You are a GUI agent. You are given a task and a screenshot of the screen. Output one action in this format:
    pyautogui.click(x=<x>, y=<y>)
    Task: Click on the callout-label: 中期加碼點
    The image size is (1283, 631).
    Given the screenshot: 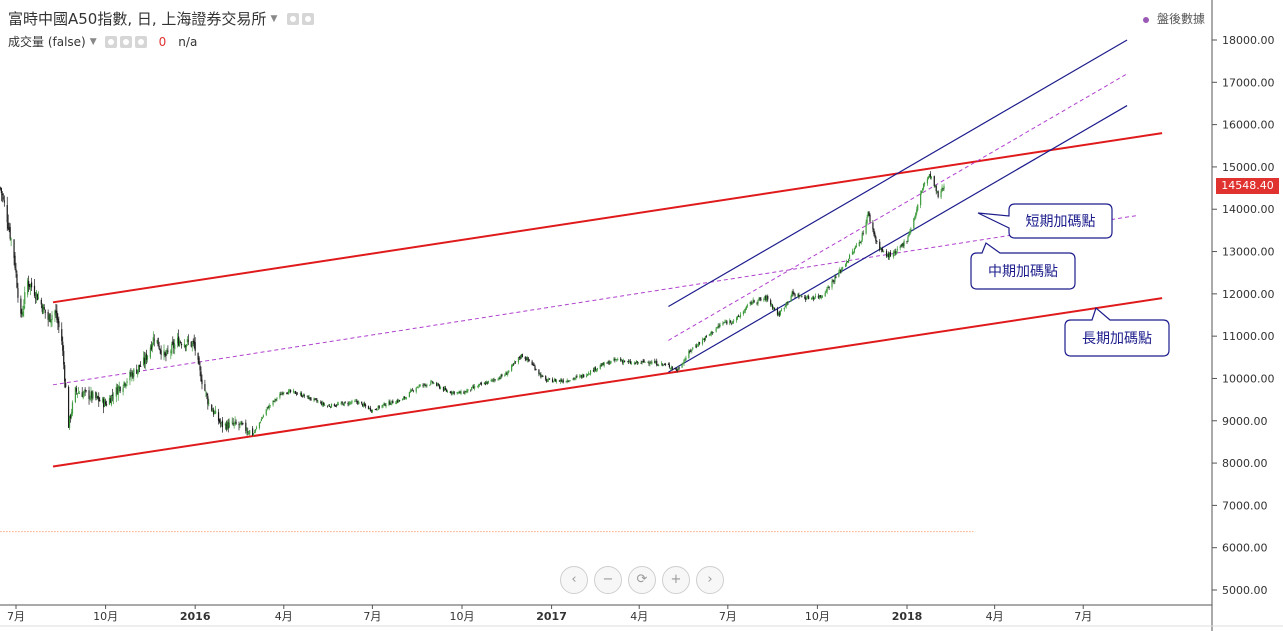 What is the action you would take?
    pyautogui.click(x=1023, y=272)
    